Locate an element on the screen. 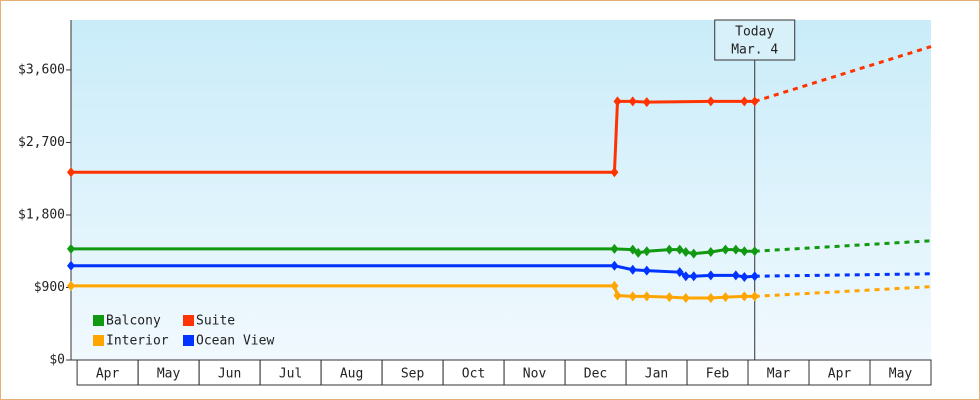  legend-label: Suite is located at coordinates (215, 321).